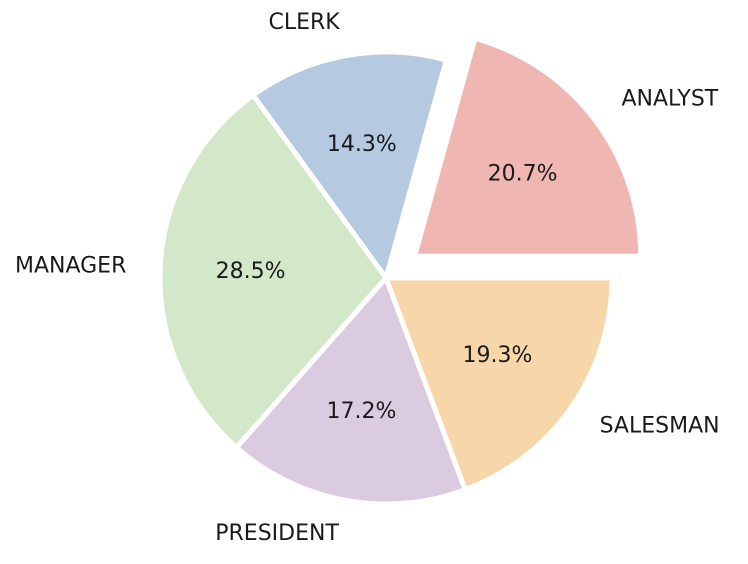 This screenshot has height=564, width=748. Describe the element at coordinates (497, 355) in the screenshot. I see `pie-pct-label-salesman: 19.3%` at that location.